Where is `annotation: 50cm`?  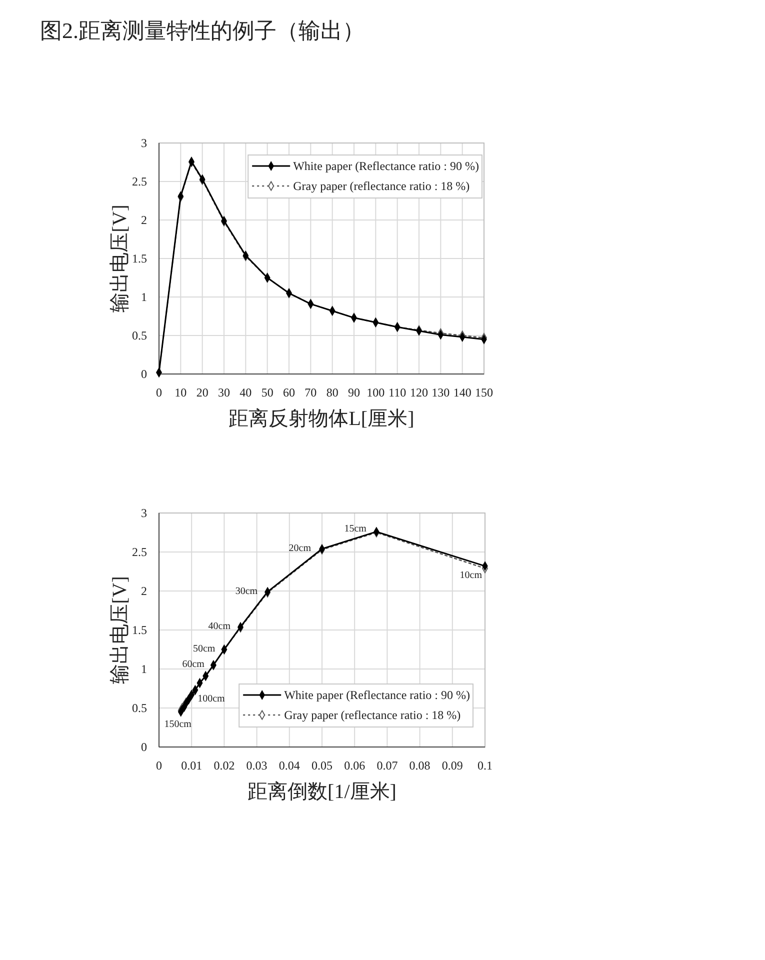 annotation: 50cm is located at coordinates (204, 649).